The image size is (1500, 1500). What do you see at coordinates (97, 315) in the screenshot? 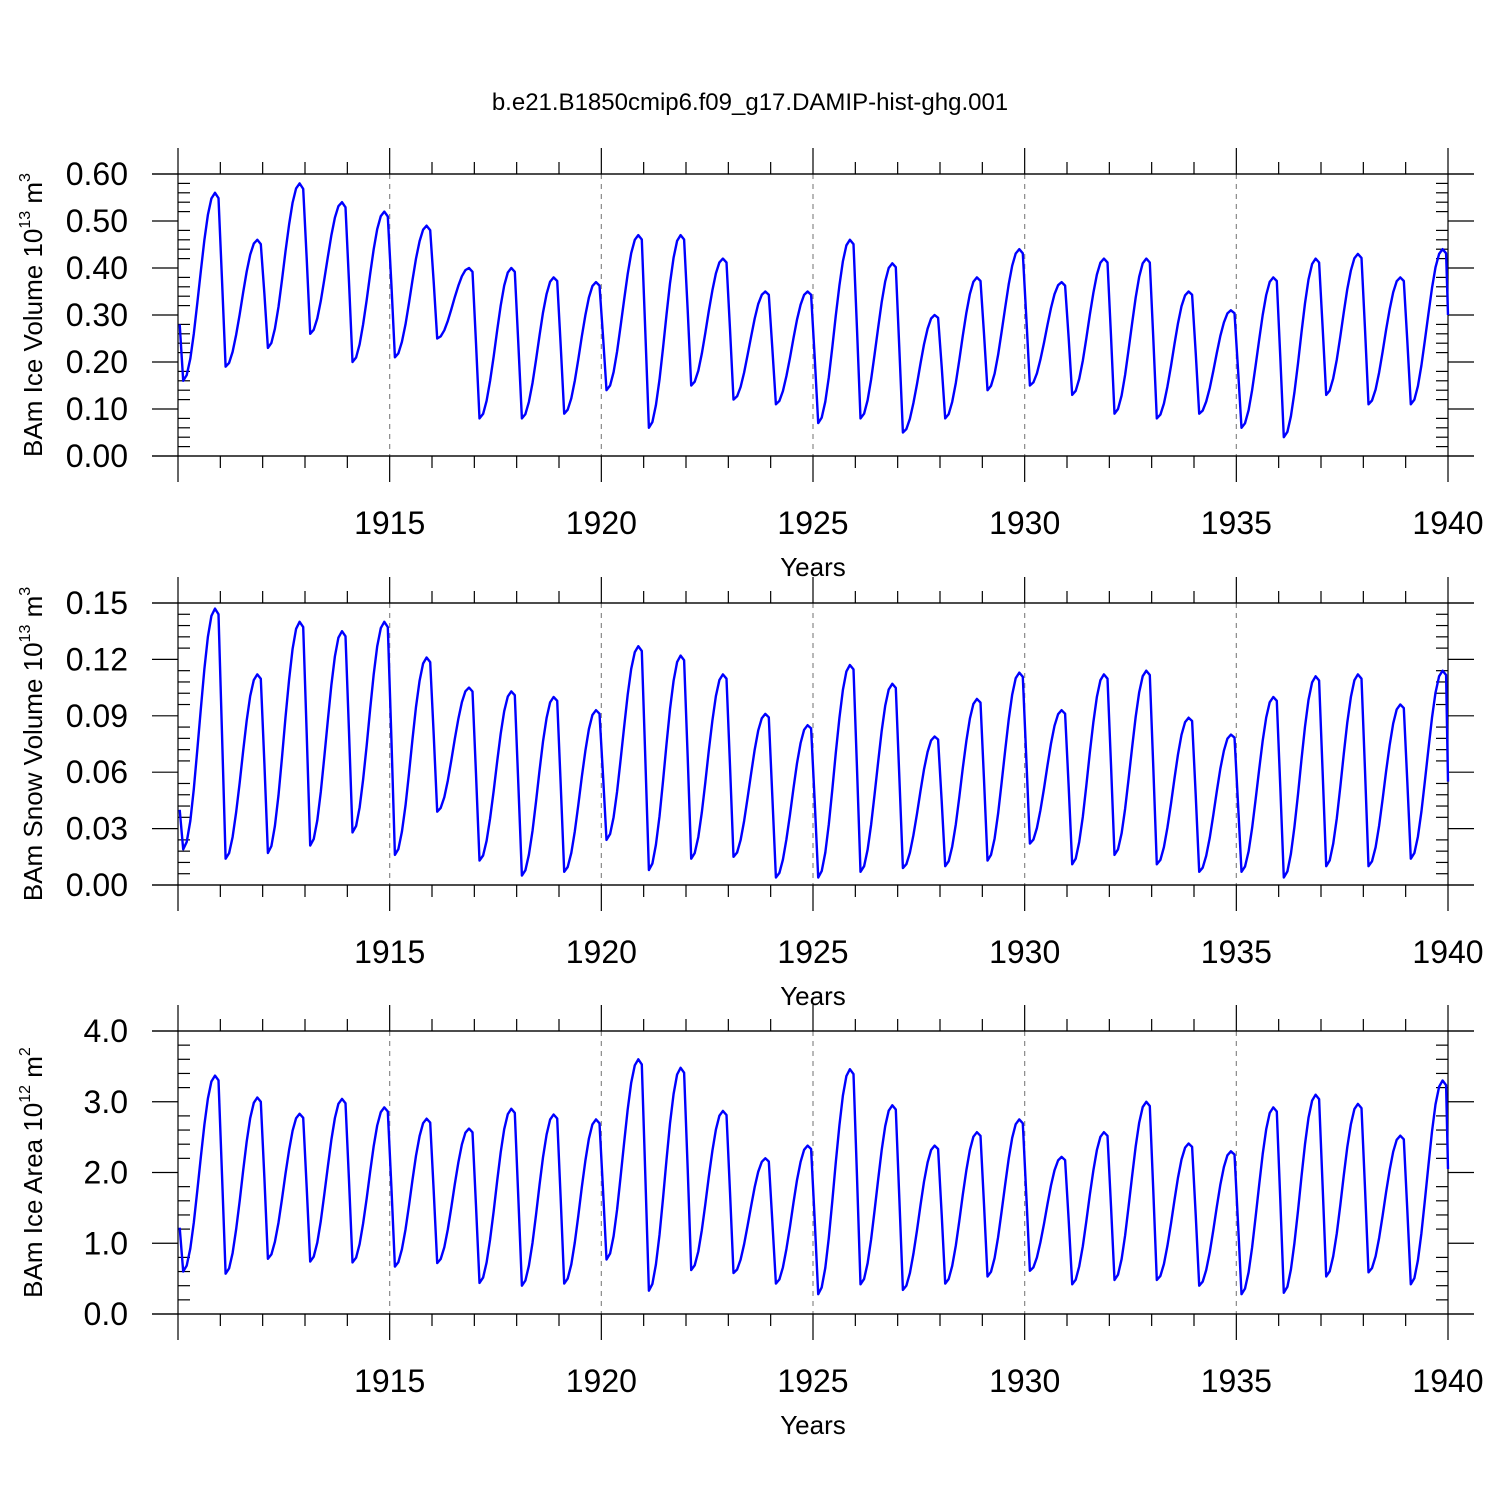
I see `y-tick-label: 0.30` at bounding box center [97, 315].